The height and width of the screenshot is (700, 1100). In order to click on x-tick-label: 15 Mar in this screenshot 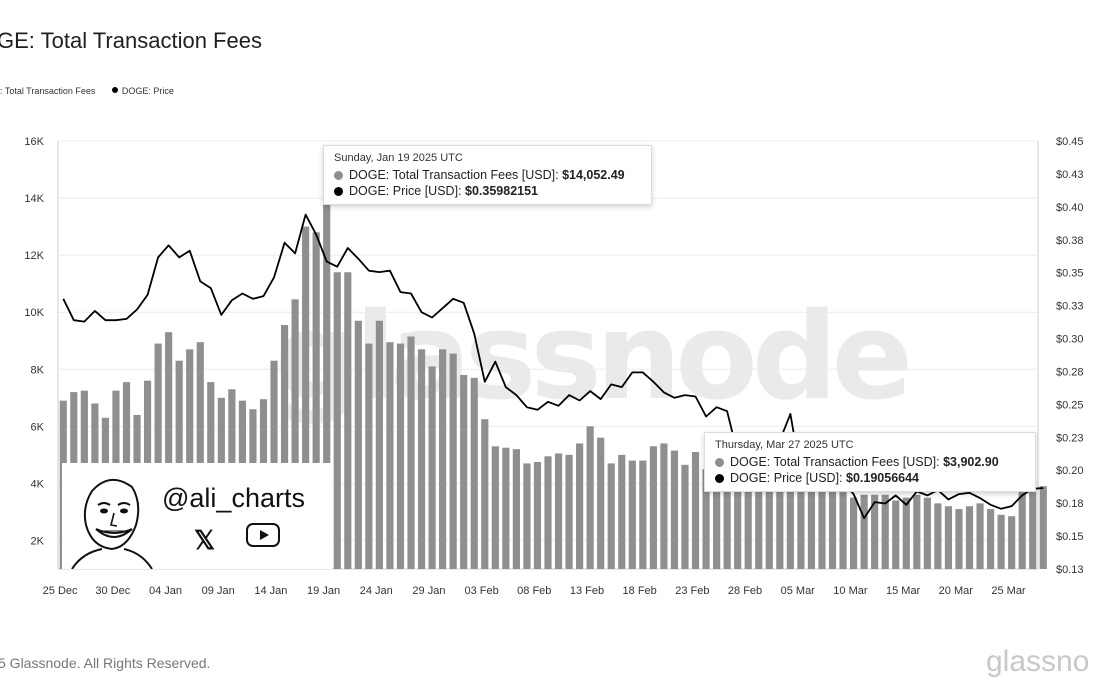, I will do `click(903, 591)`.